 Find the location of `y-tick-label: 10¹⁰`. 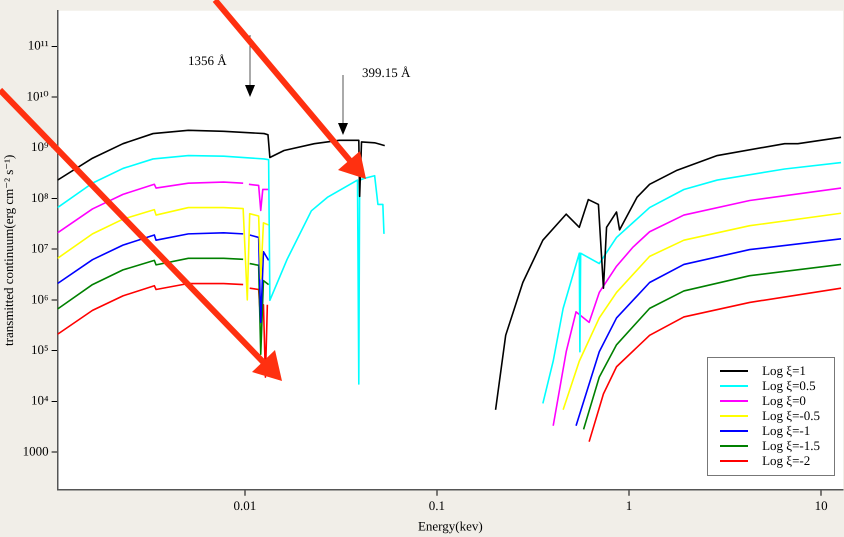

y-tick-label: 10¹⁰ is located at coordinates (37, 96).